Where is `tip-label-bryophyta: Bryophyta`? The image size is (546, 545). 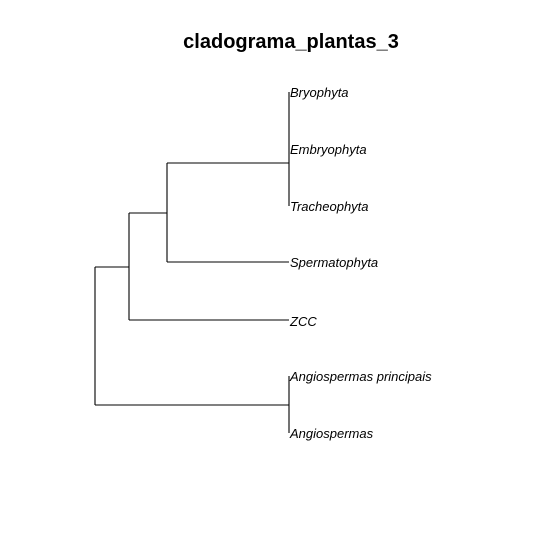 tip-label-bryophyta: Bryophyta is located at coordinates (319, 92).